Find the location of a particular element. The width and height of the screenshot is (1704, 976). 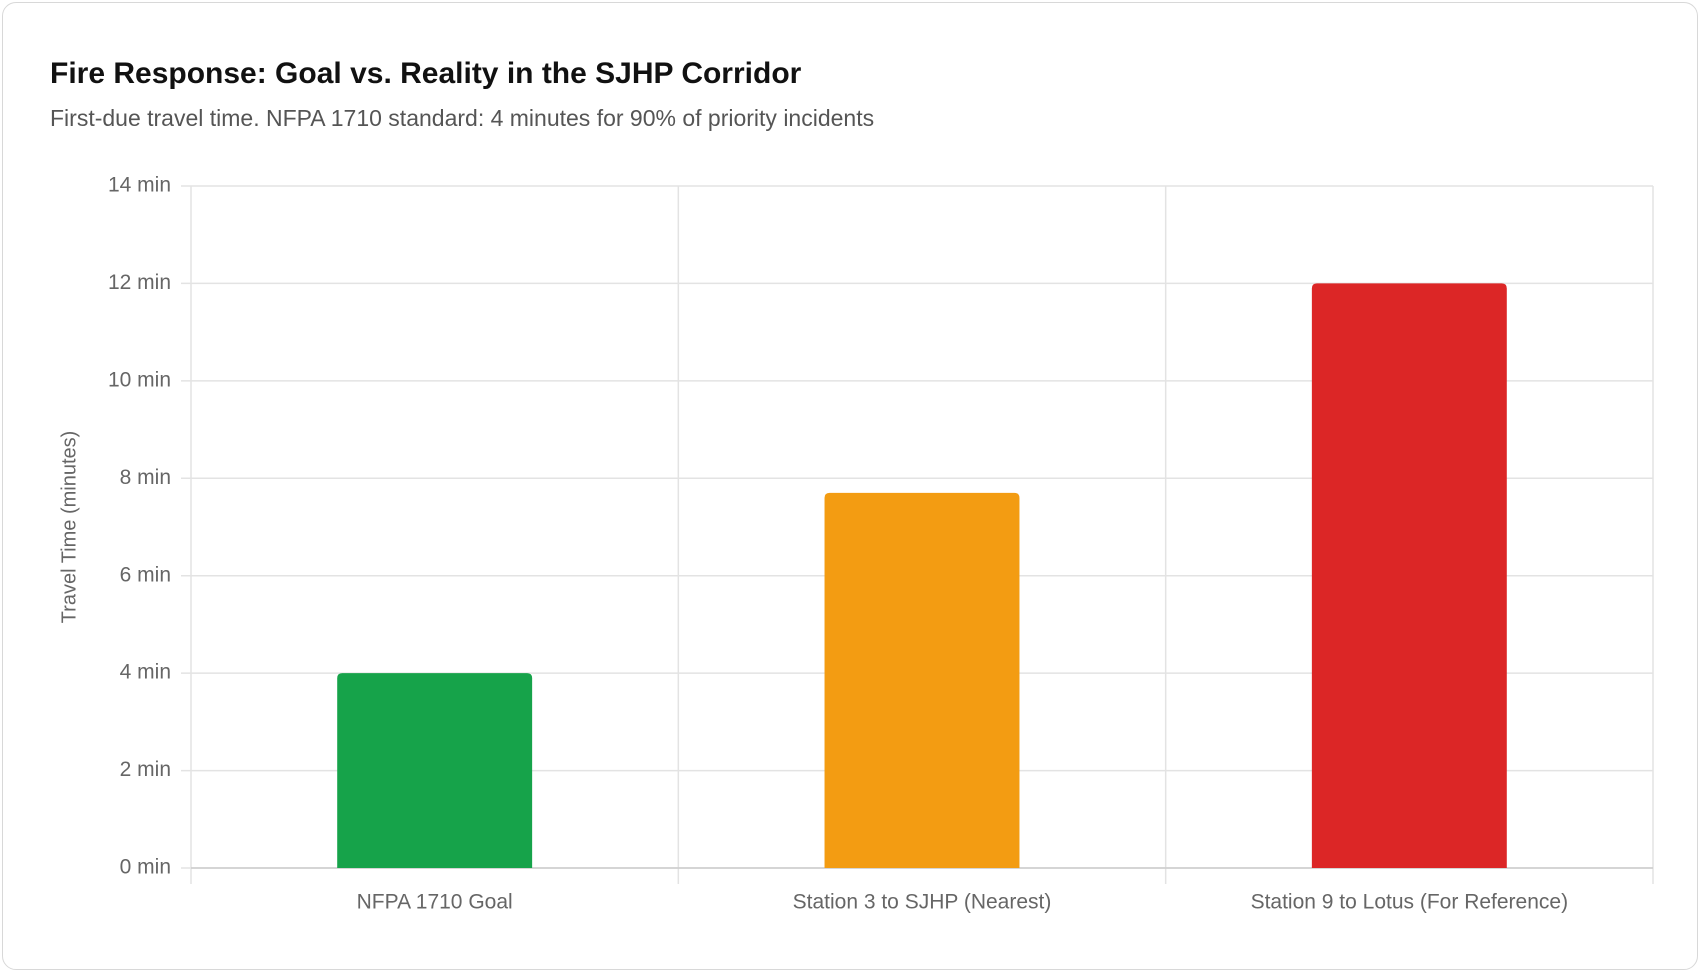

x-tick-label: Station 3 to SJHP (Nearest) is located at coordinates (922, 902).